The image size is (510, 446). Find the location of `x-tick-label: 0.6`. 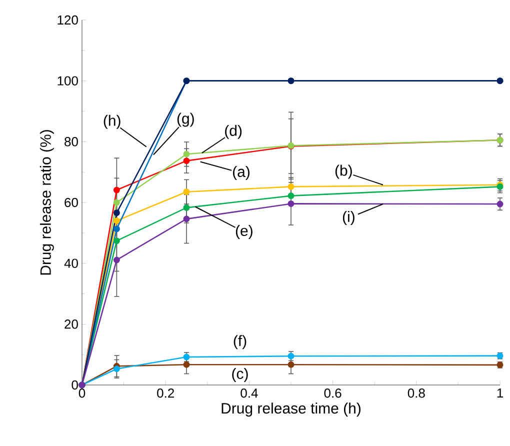

x-tick-label: 0.6 is located at coordinates (333, 393).